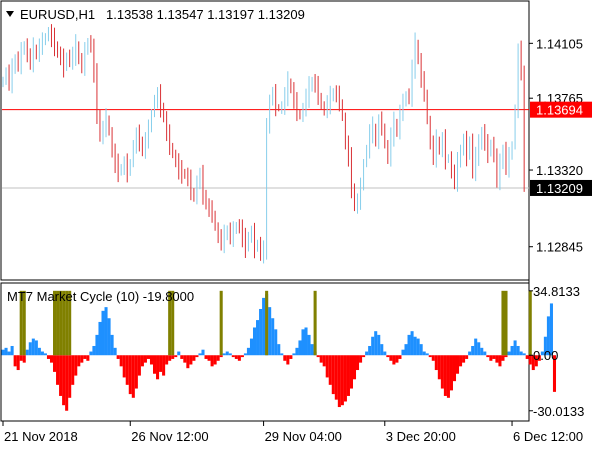 The width and height of the screenshot is (600, 450). I want to click on time-tick-label-3: 3 Dec 20:00, so click(421, 436).